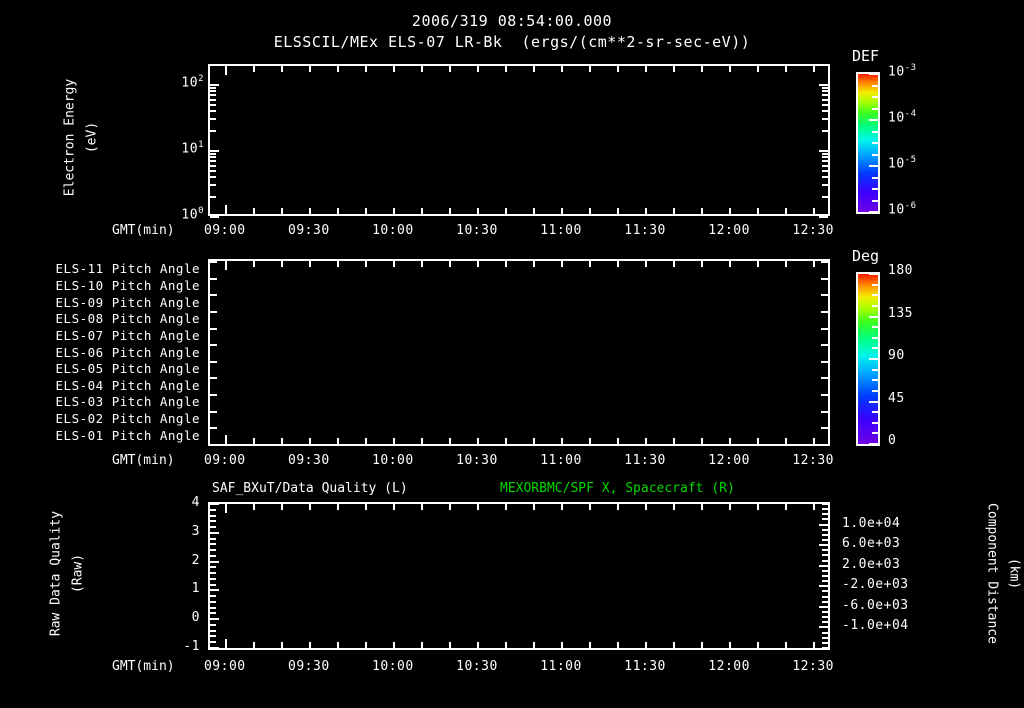 This screenshot has height=708, width=1024. What do you see at coordinates (195, 589) in the screenshot?
I see `panel3-left-y-tick-label: 1` at bounding box center [195, 589].